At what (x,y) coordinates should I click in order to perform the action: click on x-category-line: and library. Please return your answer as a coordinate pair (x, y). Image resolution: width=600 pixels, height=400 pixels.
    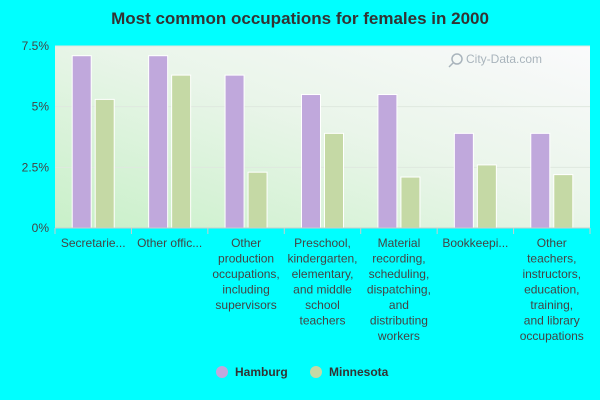
    Looking at the image, I should click on (552, 321).